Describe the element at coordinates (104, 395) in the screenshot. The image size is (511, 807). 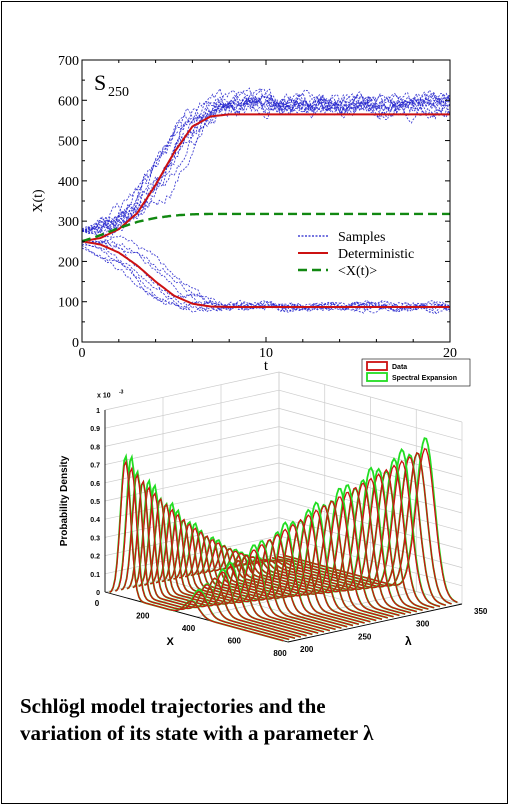
I see `z-multiplier: x 10` at that location.